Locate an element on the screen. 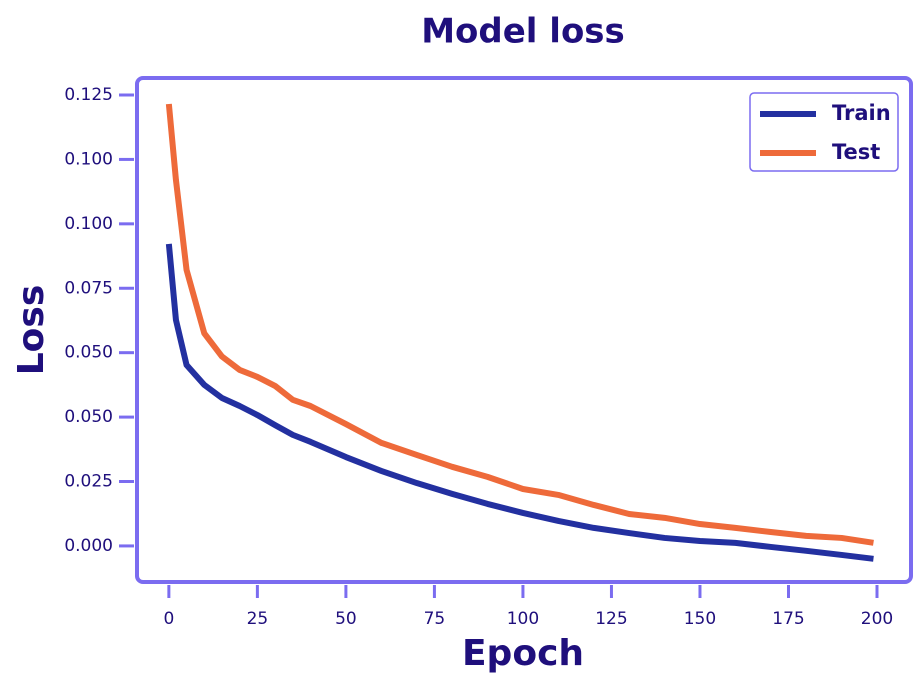 Image resolution: width=914 pixels, height=681 pixels. chart-title: Model loss is located at coordinates (523, 32).